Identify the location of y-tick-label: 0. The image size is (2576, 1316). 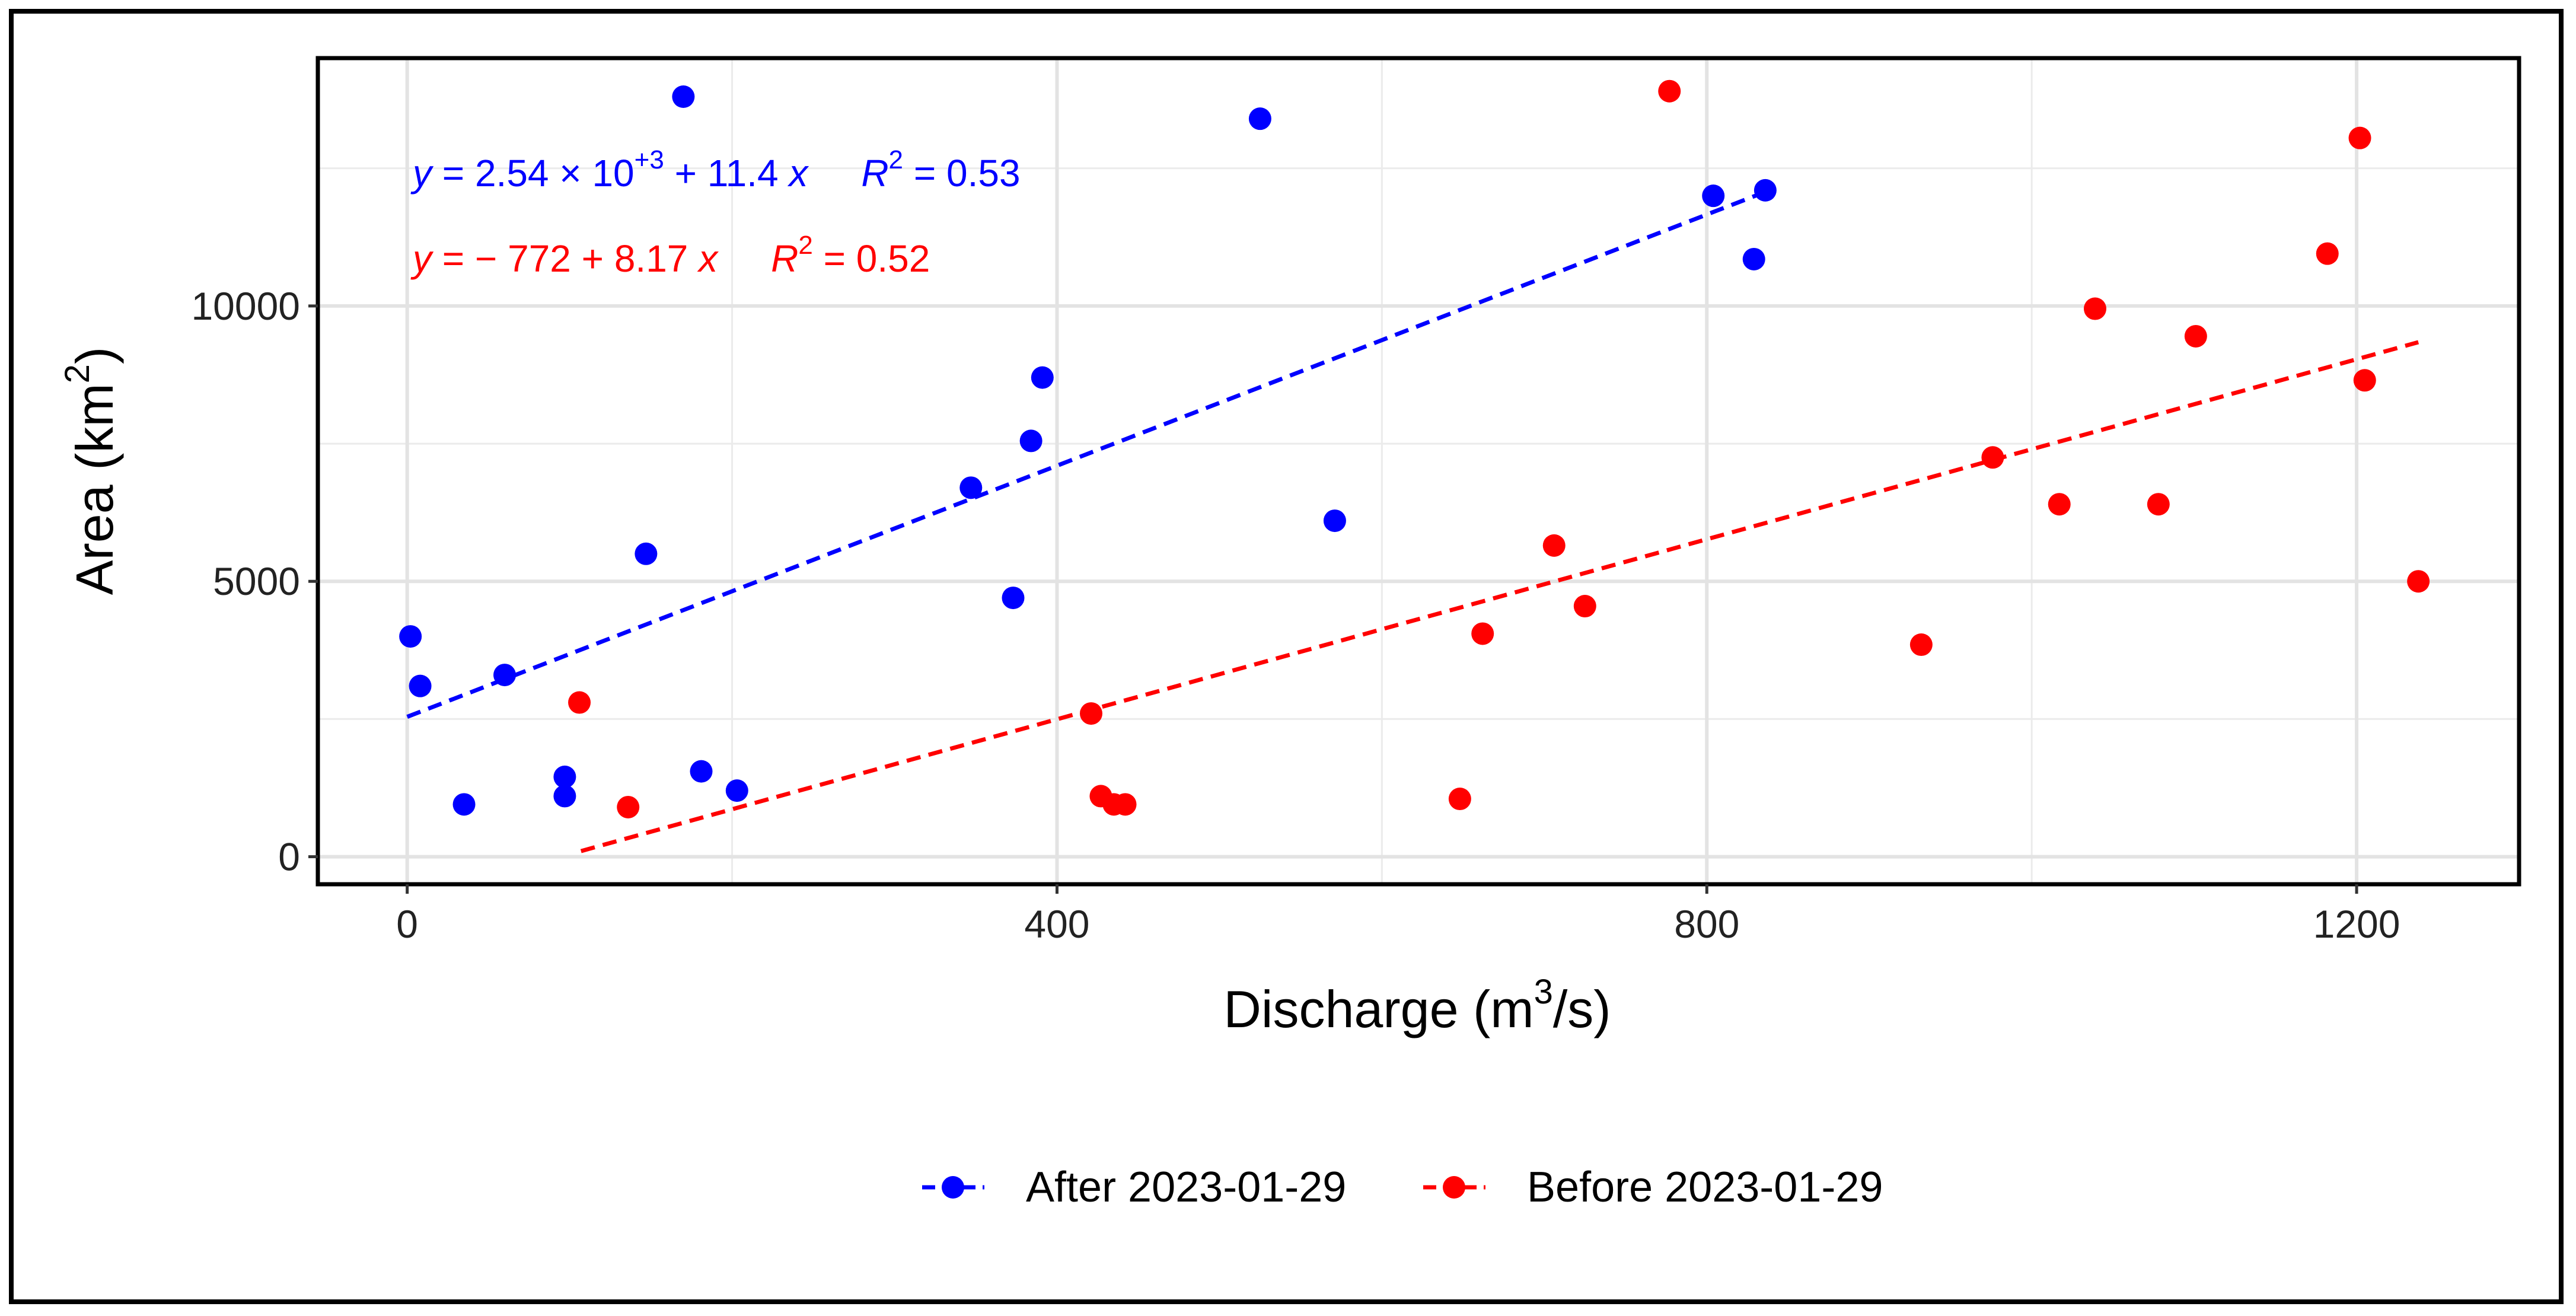
(289, 857).